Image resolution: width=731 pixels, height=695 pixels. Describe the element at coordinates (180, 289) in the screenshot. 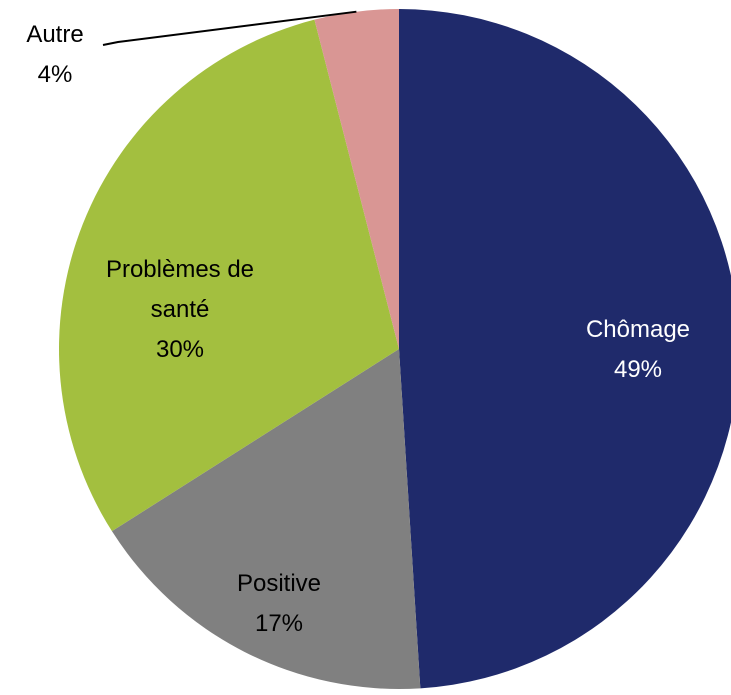

I see `category-label: Problèmes de santé` at that location.